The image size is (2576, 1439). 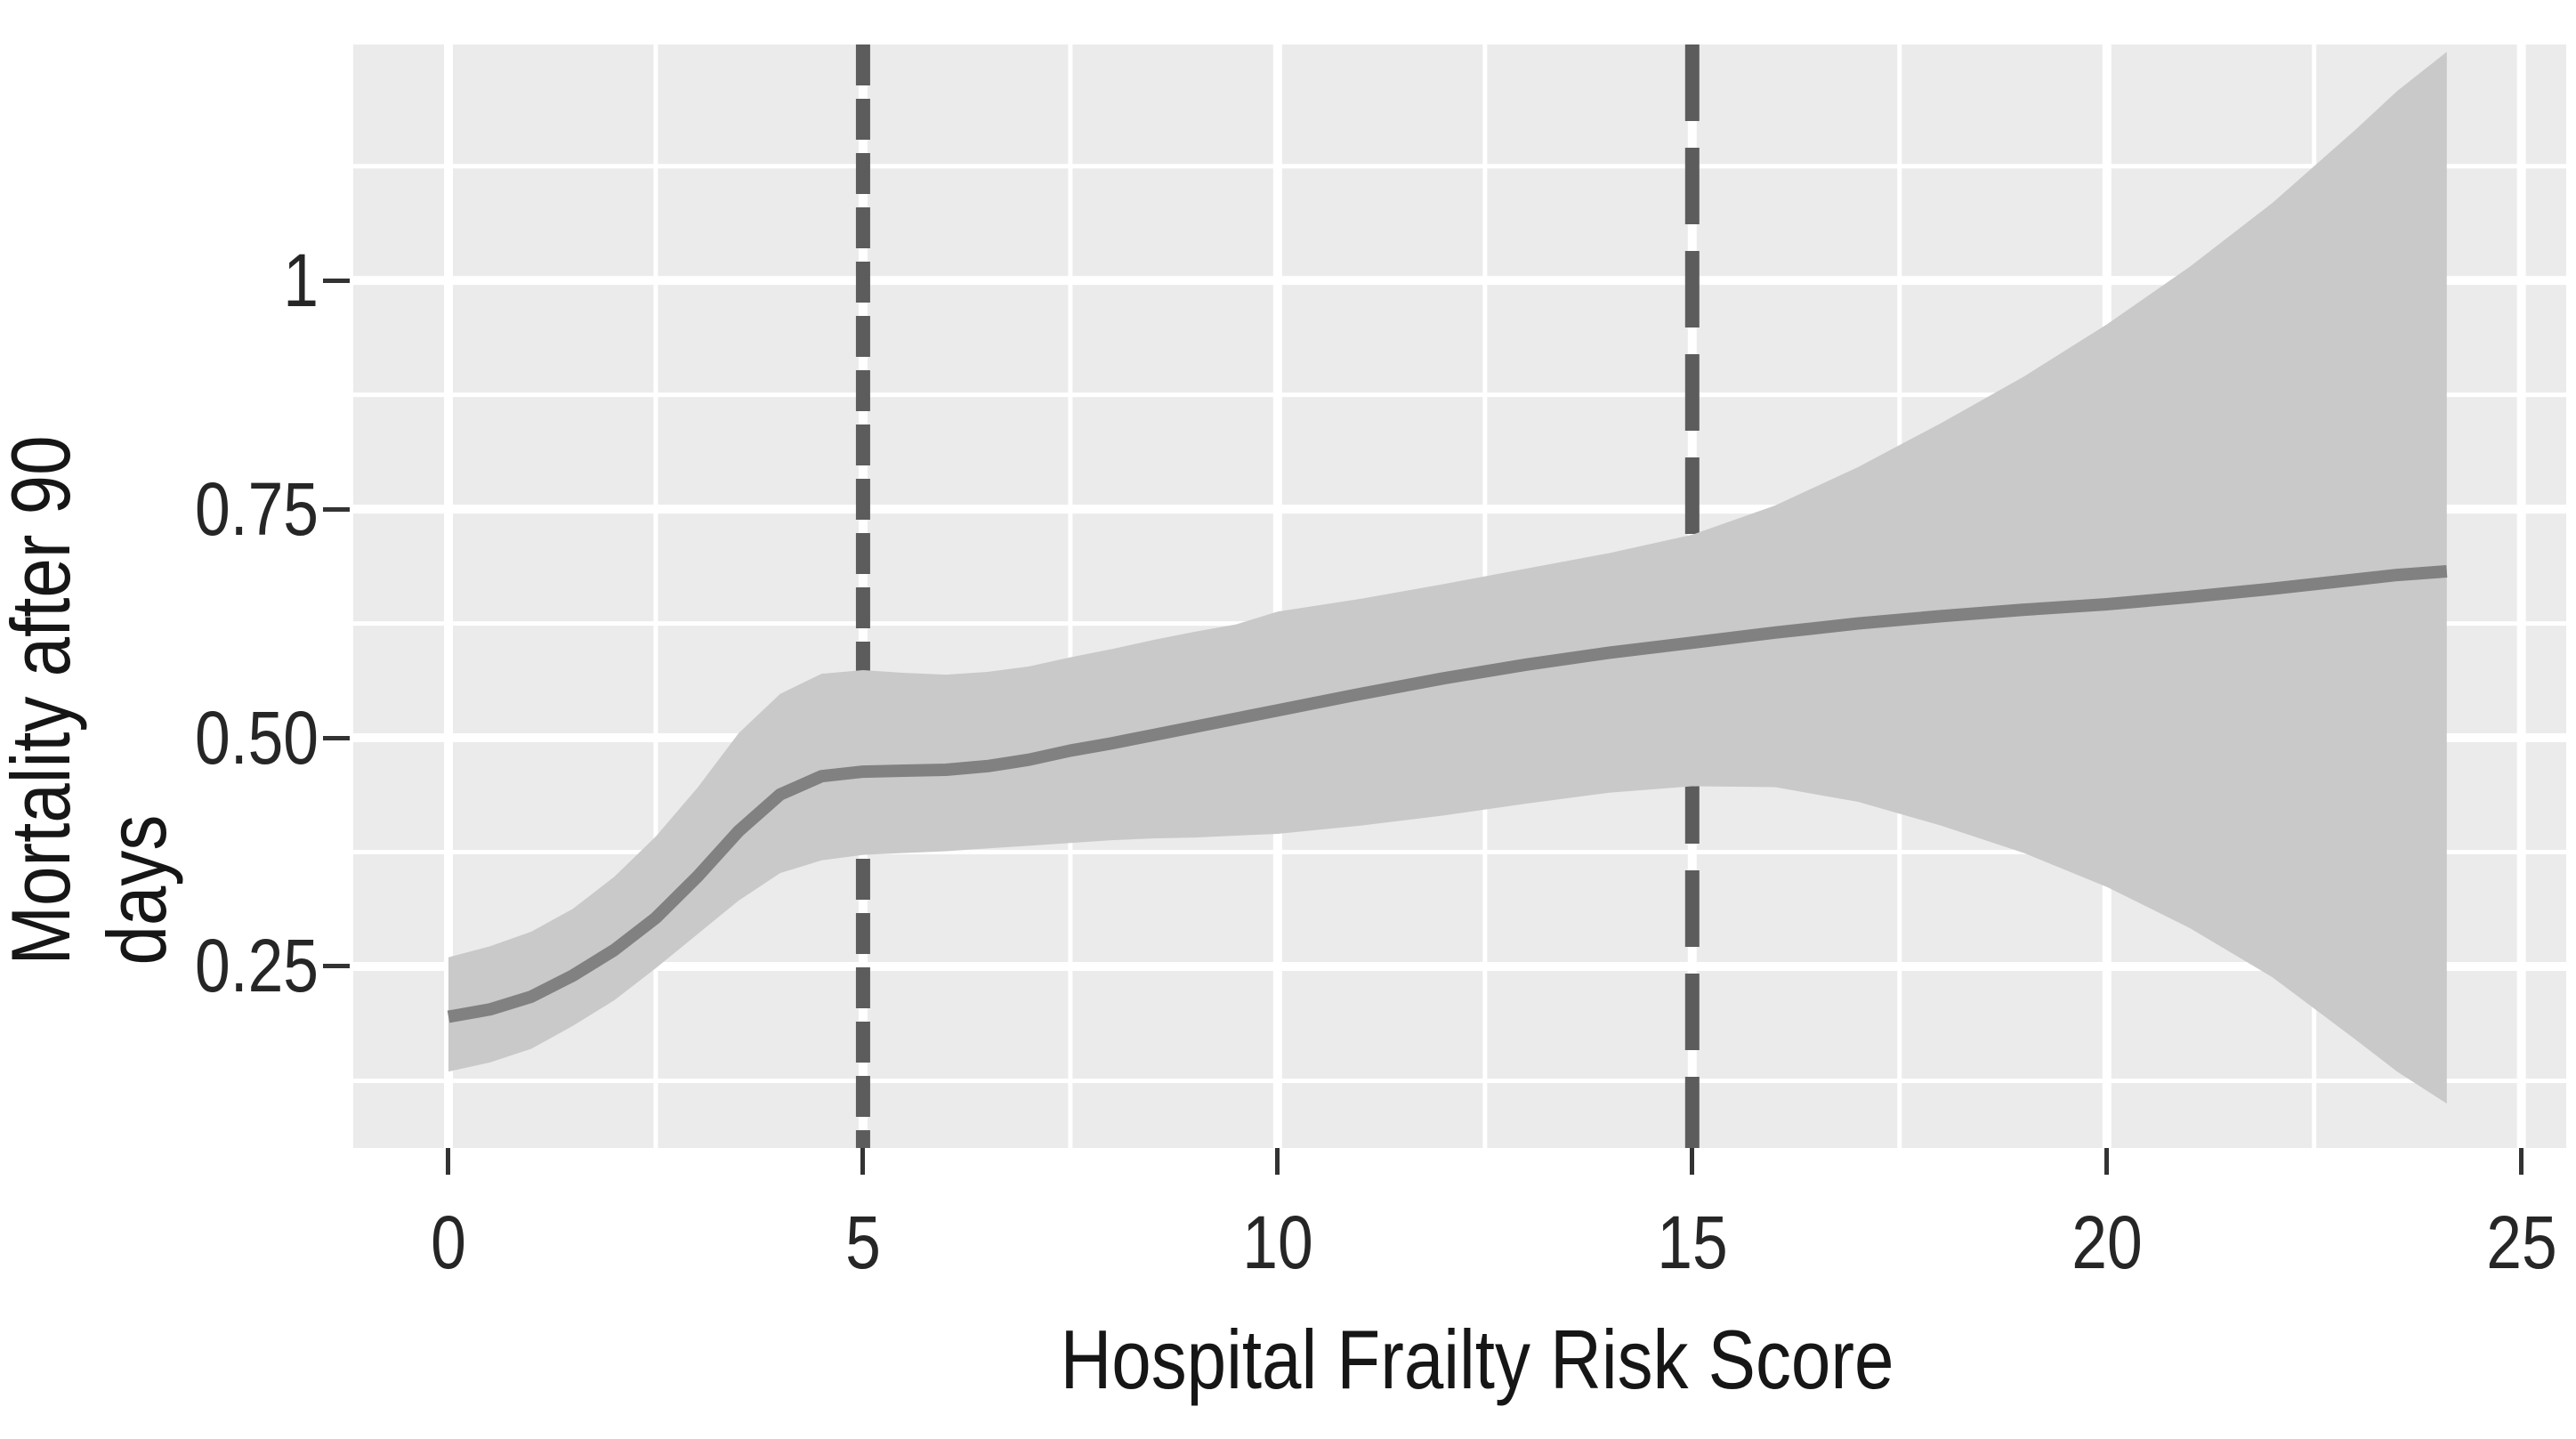 I want to click on y-tick-label: 1, so click(x=301, y=280).